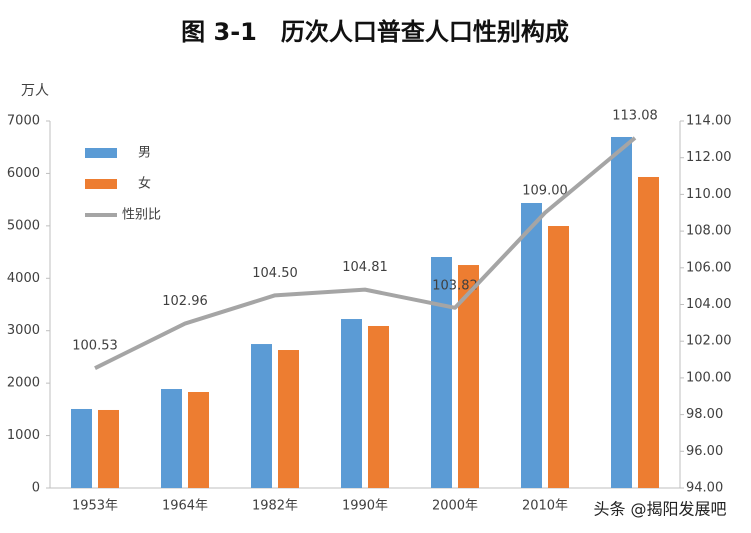 Image resolution: width=751 pixels, height=533 pixels. Describe the element at coordinates (709, 157) in the screenshot. I see `y2-tick-label: 112.00` at that location.